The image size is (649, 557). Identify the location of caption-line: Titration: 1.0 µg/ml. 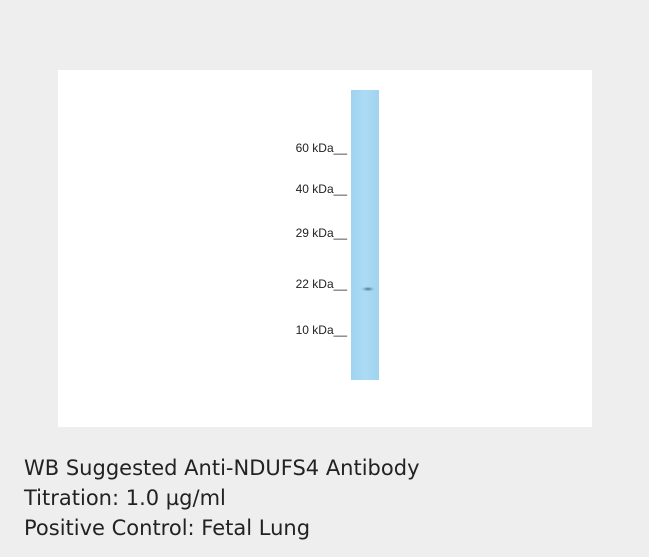
(125, 498).